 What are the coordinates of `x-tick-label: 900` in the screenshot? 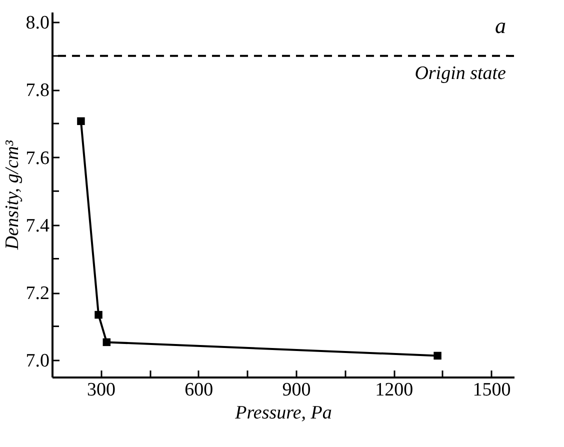 It's located at (296, 390).